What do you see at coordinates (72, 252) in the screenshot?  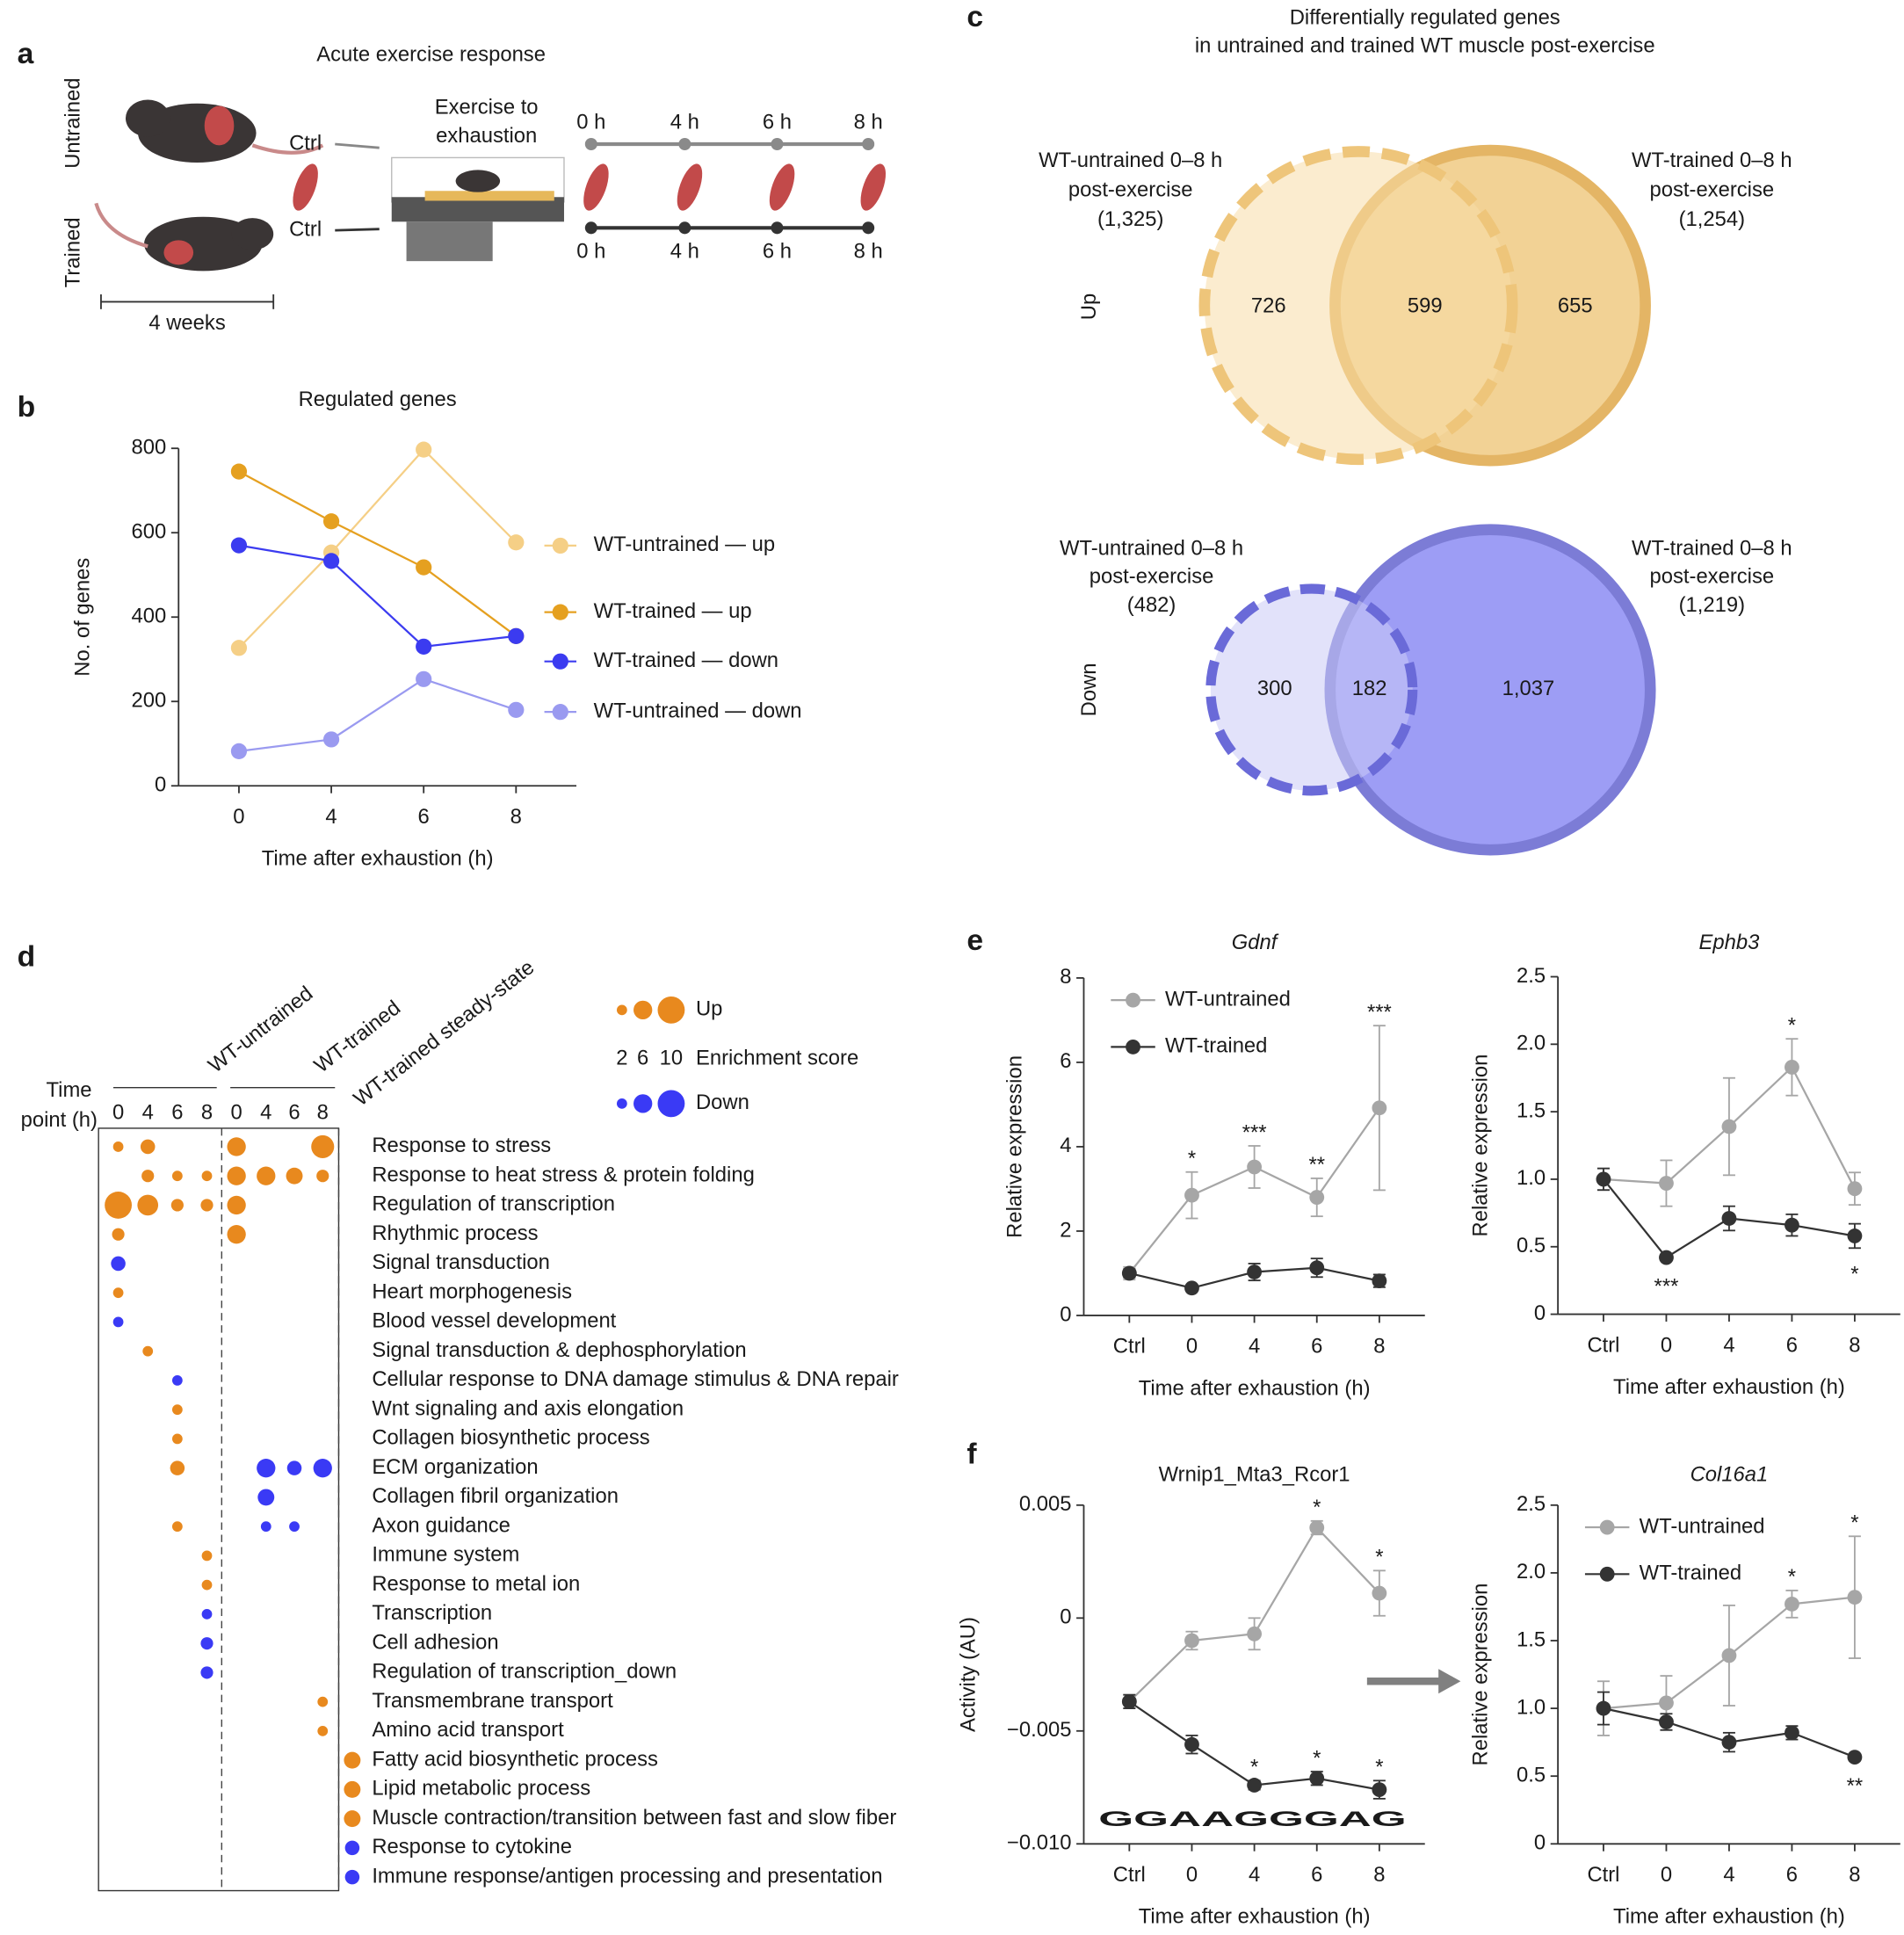 I see `group-label: Trained` at bounding box center [72, 252].